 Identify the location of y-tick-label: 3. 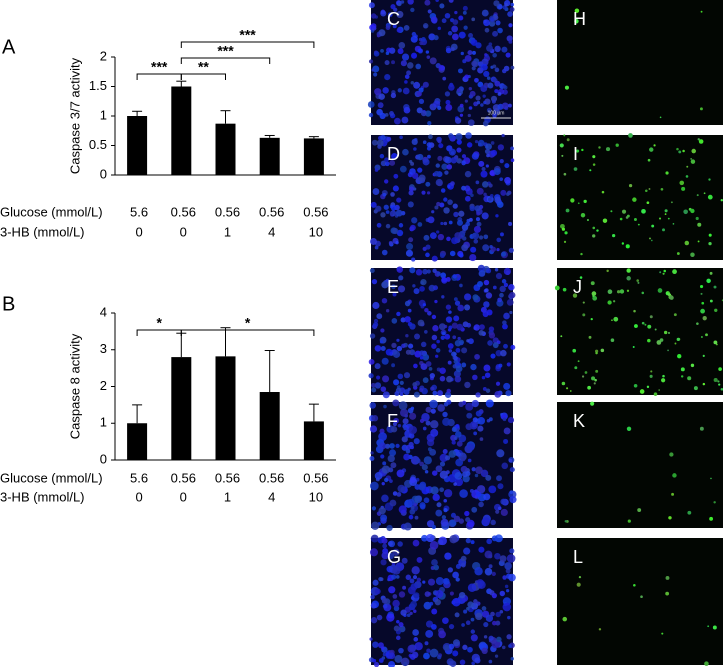
(103, 348).